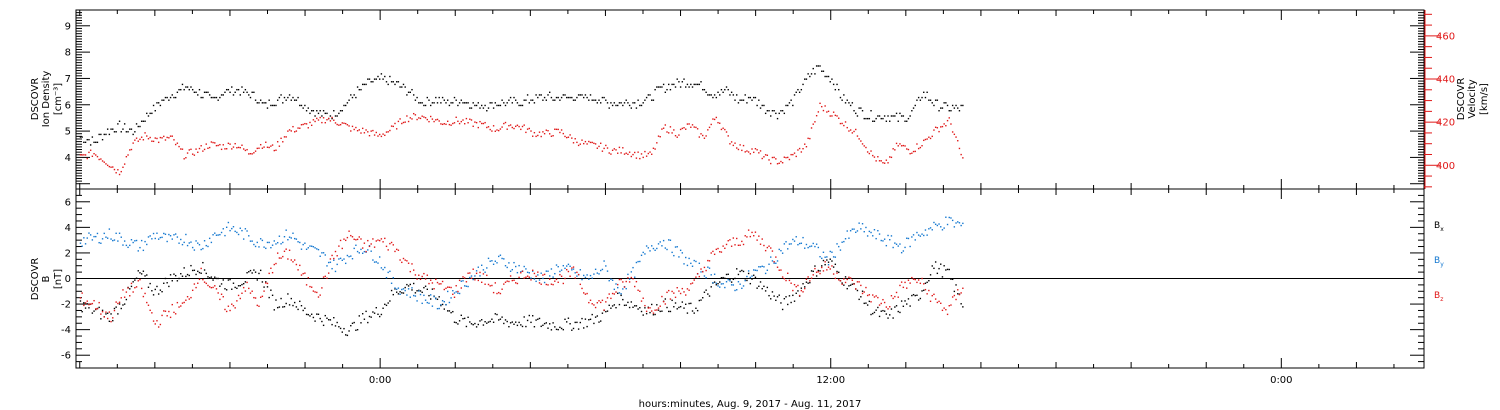  Describe the element at coordinates (380, 380) in the screenshot. I see `x-tick-label: 0:00` at that location.